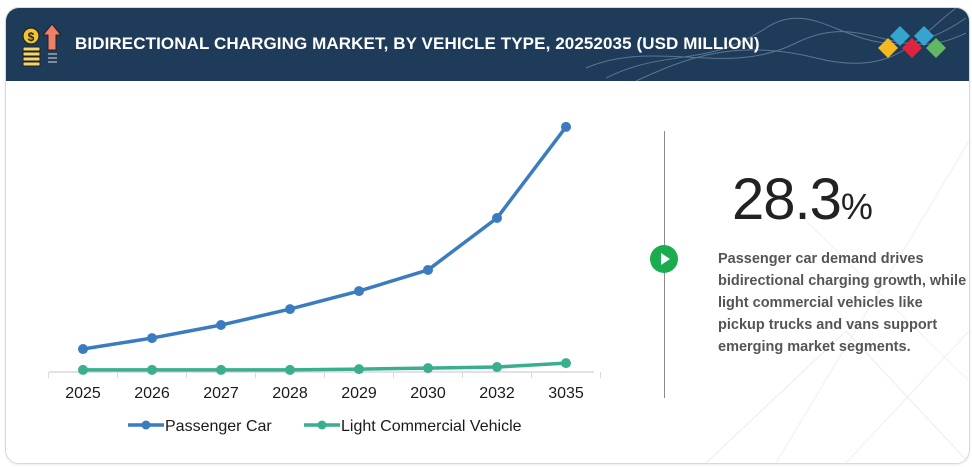 This screenshot has width=972, height=467. I want to click on x-tick-label: 2028, so click(290, 393).